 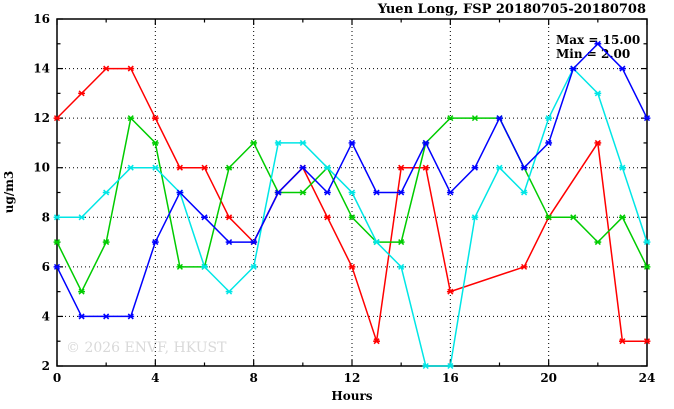 What do you see at coordinates (647, 378) in the screenshot?
I see `x-tick-label: 24` at bounding box center [647, 378].